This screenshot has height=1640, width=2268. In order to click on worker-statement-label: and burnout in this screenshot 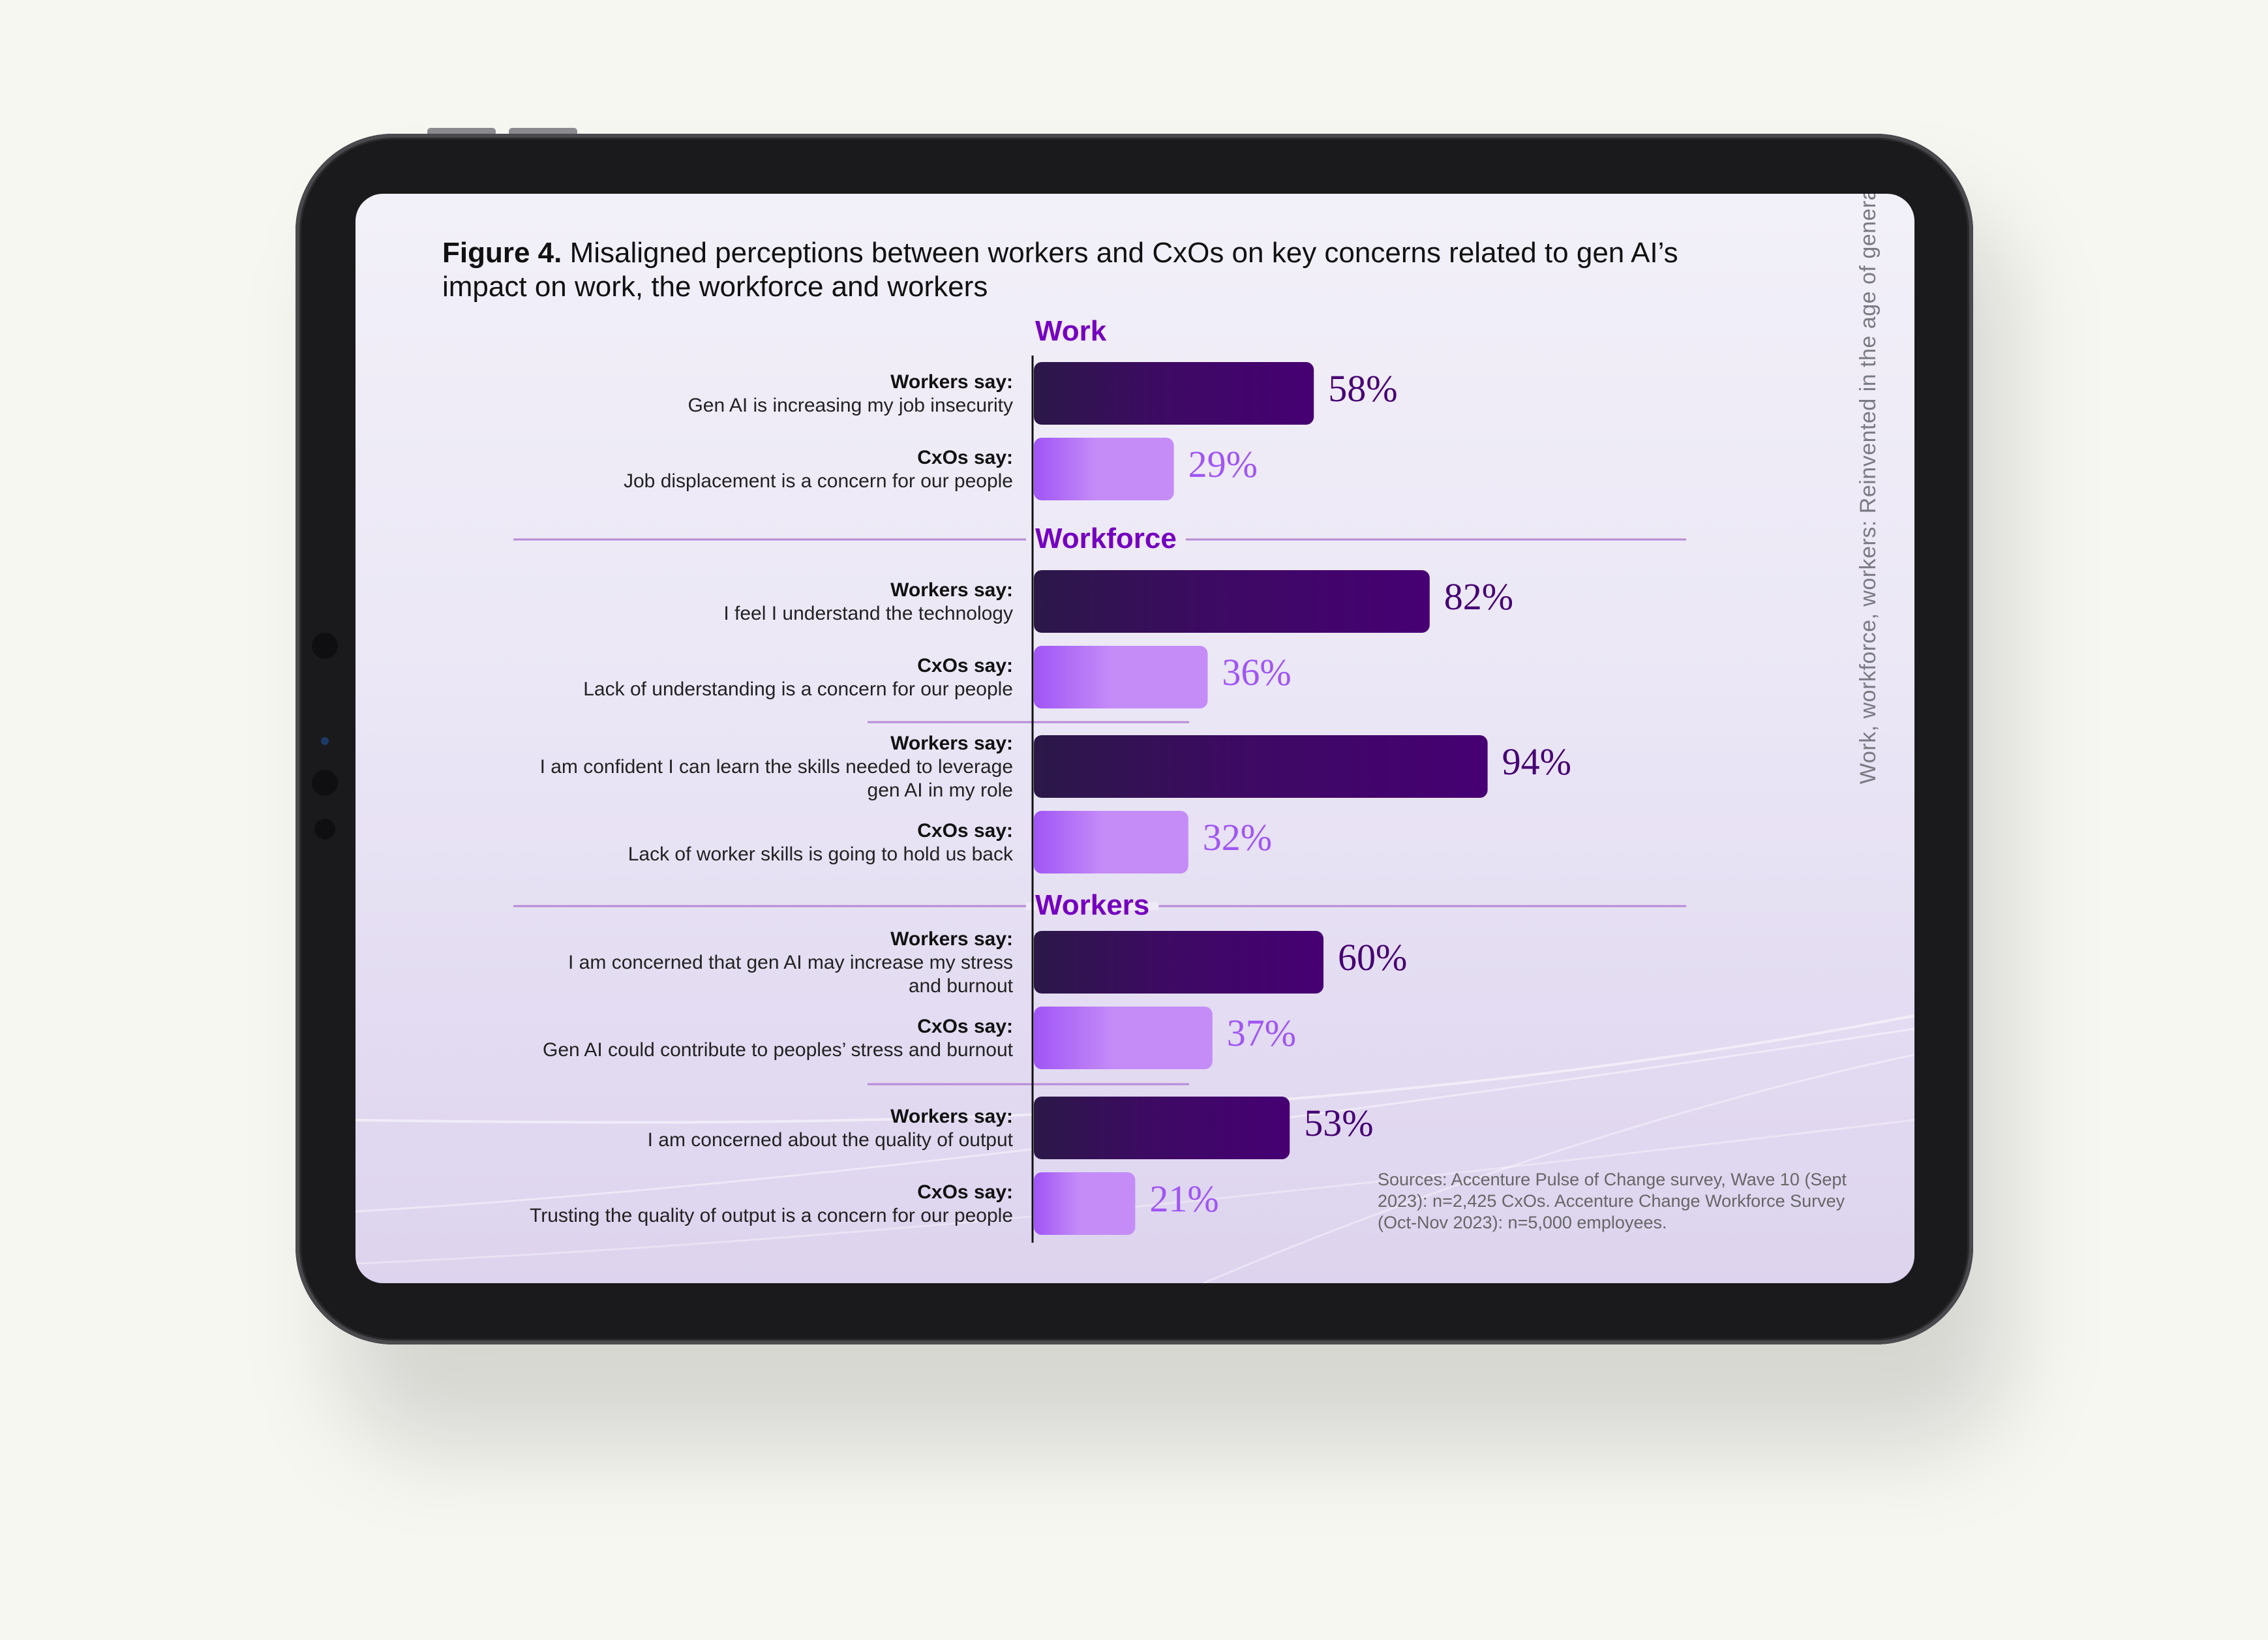, I will do `click(961, 986)`.